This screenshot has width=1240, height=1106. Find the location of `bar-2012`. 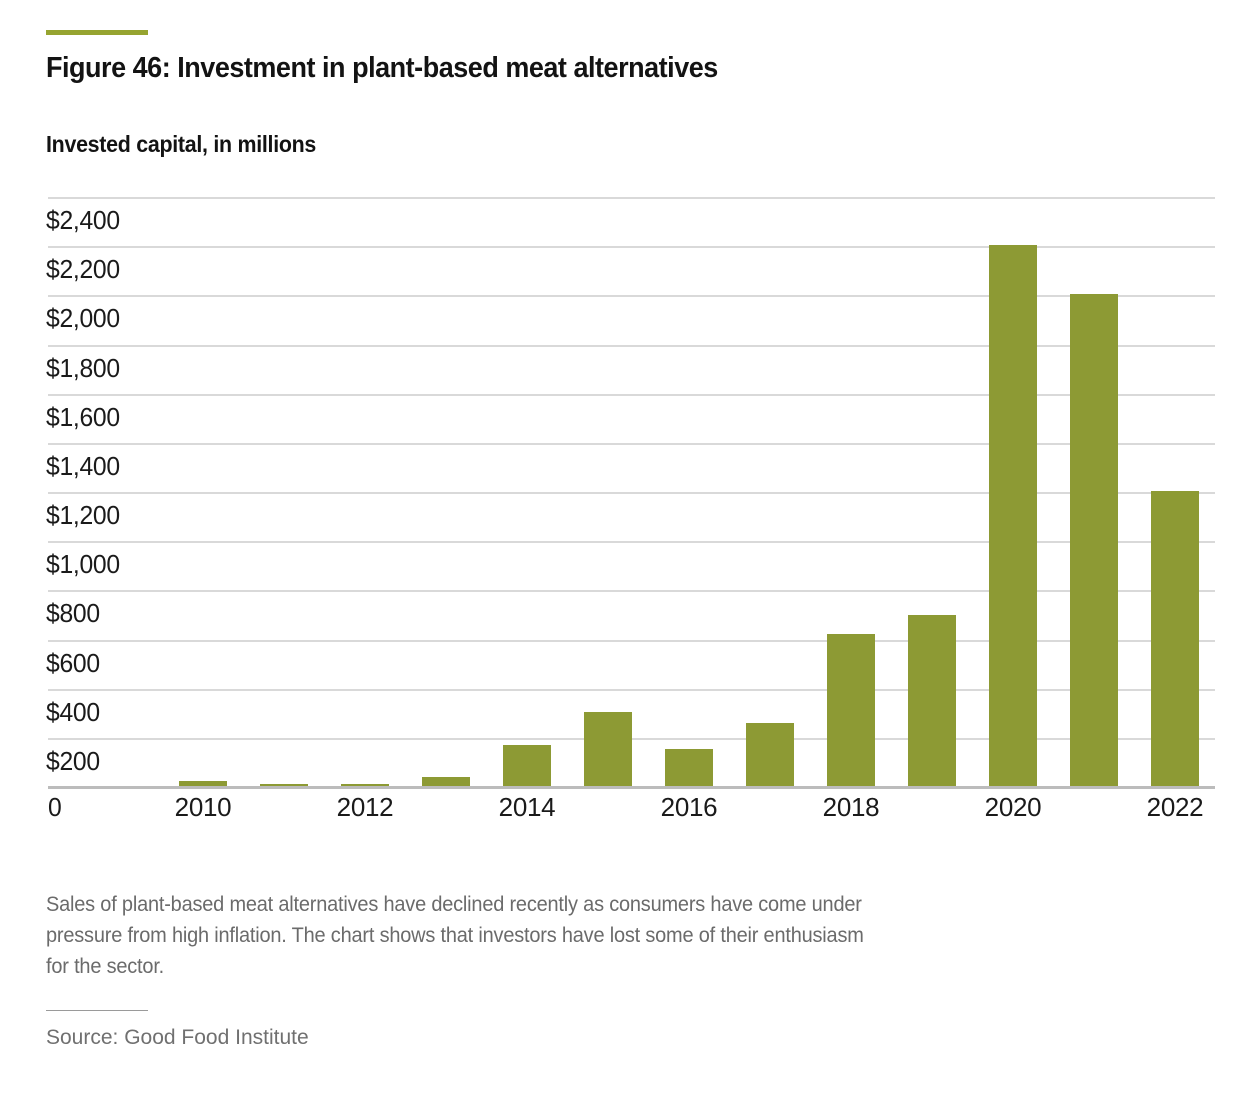

bar-2012 is located at coordinates (365, 785).